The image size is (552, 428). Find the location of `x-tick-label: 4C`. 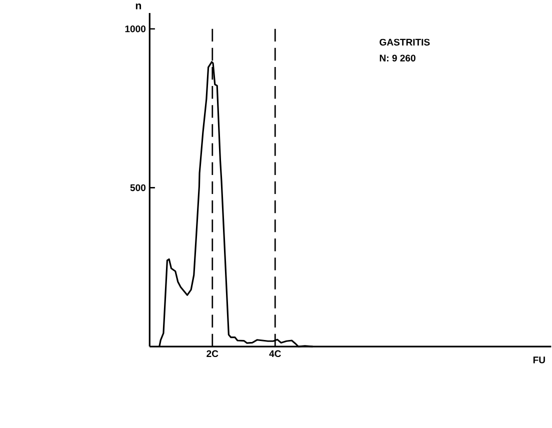

x-tick-label: 4C is located at coordinates (275, 353).